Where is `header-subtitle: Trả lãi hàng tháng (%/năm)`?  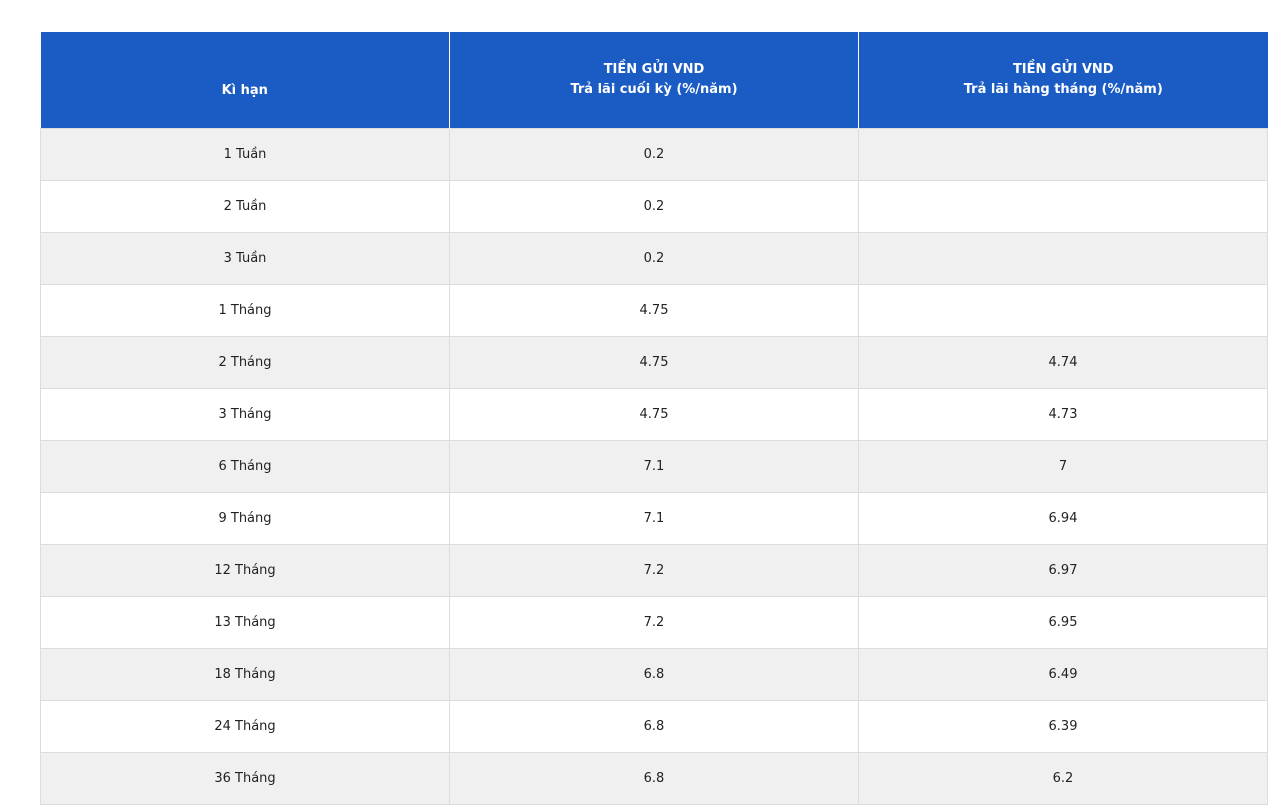
header-subtitle: Trả lãi hàng tháng (%/năm) is located at coordinates (1063, 89).